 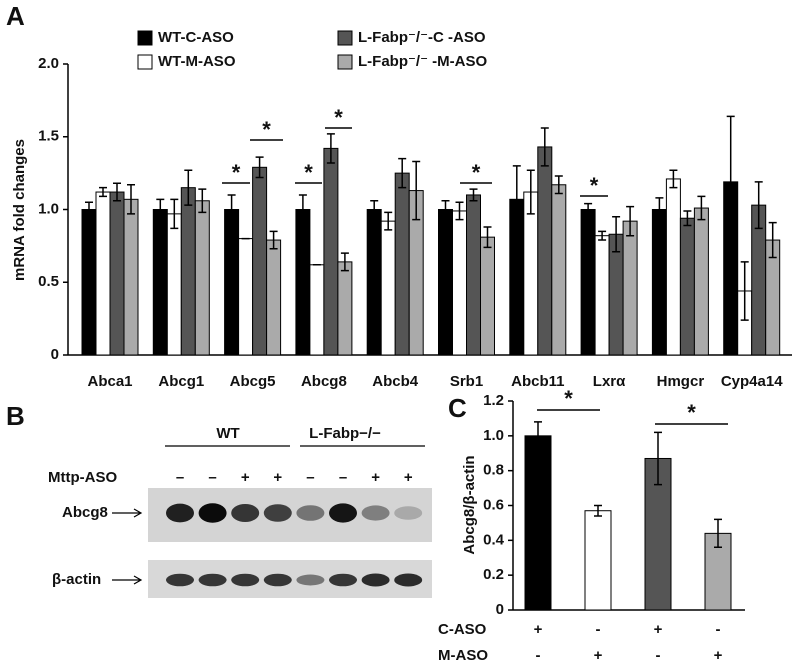 What do you see at coordinates (197, 61) in the screenshot?
I see `legend-label: WT-M-ASO` at bounding box center [197, 61].